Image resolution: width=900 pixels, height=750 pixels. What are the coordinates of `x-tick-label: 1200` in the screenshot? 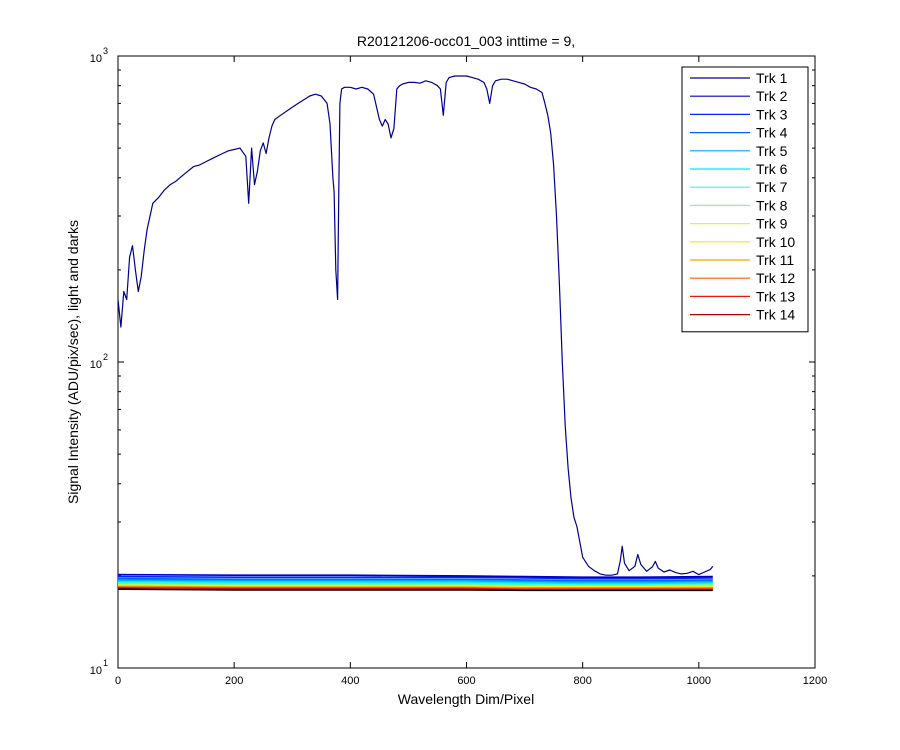 It's located at (815, 681).